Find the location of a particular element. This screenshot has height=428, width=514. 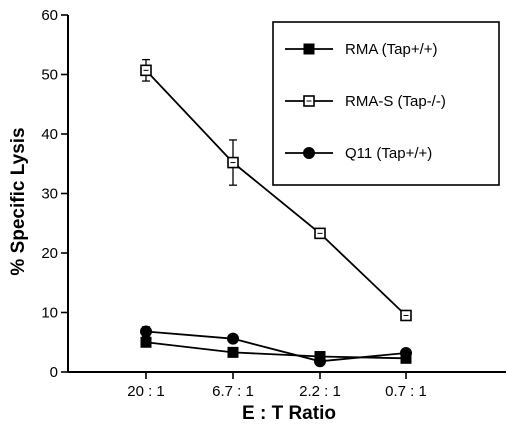

series-line is located at coordinates (276, 346).